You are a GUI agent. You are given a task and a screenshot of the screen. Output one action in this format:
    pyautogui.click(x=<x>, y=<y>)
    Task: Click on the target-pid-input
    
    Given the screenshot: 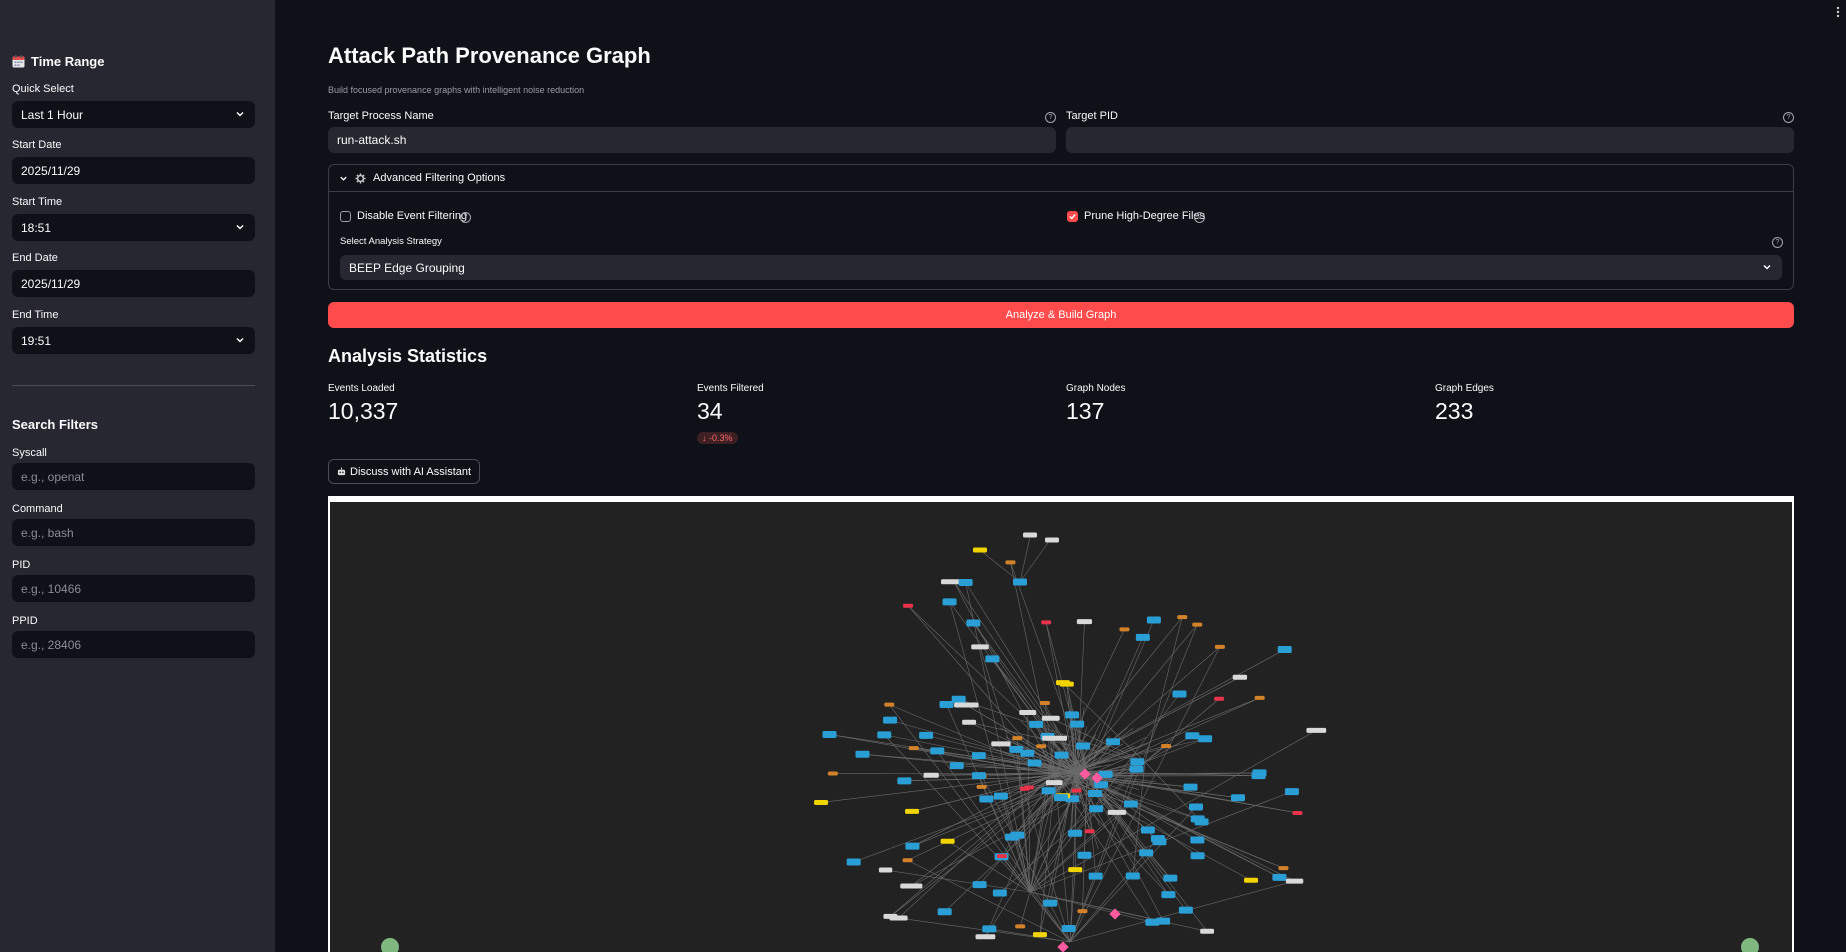 What is the action you would take?
    pyautogui.click(x=1430, y=140)
    